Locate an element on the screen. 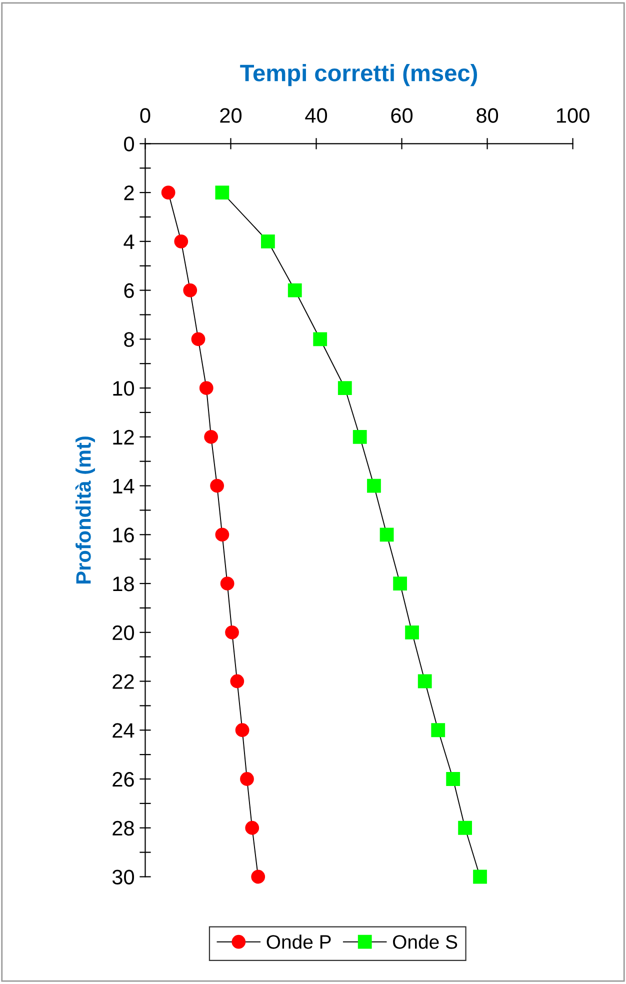 This screenshot has height=984, width=626. y-tick-label: 10 is located at coordinates (123, 388).